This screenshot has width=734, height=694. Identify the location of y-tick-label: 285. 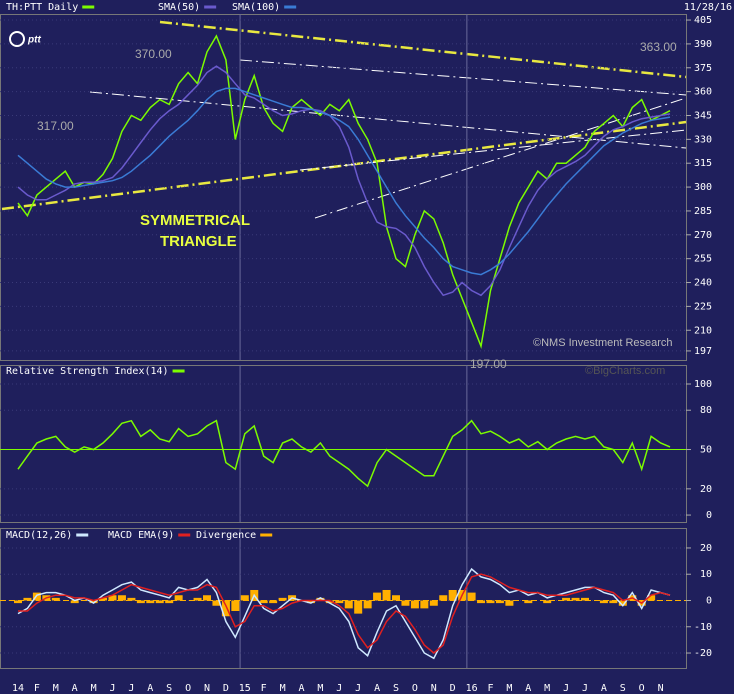
(703, 211).